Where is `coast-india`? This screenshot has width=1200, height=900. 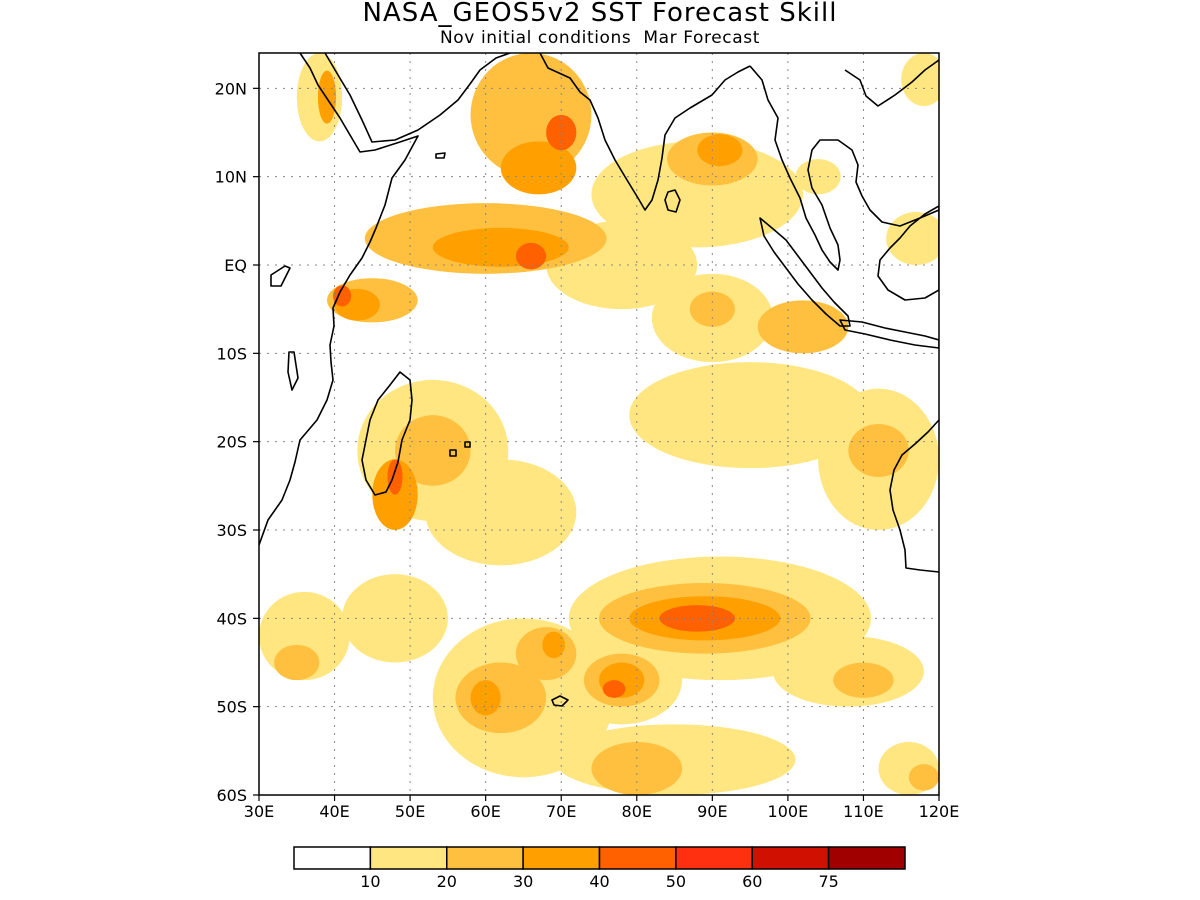 coast-india is located at coordinates (645, 132).